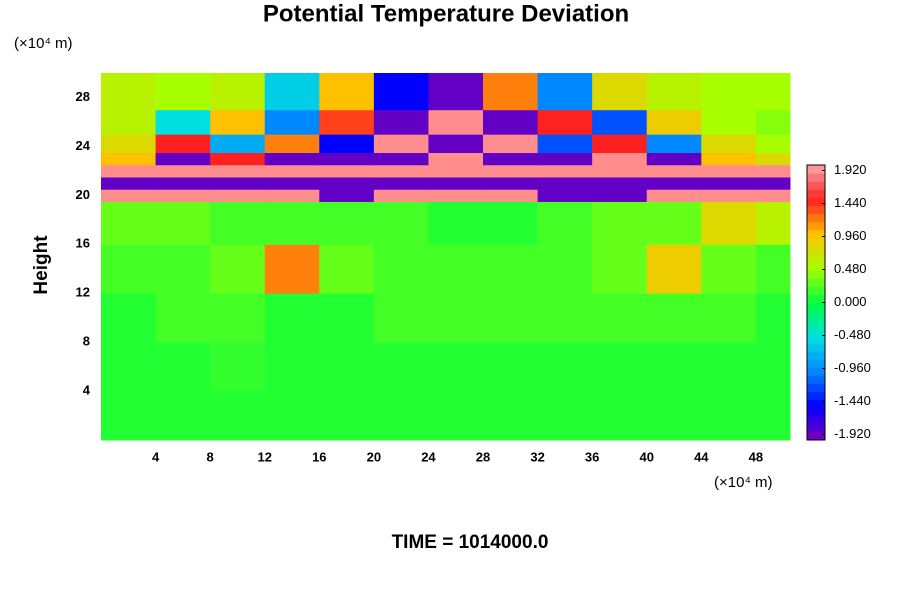 The width and height of the screenshot is (900, 600). What do you see at coordinates (850, 235) in the screenshot?
I see `colorbar-tick-label: 0.960` at bounding box center [850, 235].